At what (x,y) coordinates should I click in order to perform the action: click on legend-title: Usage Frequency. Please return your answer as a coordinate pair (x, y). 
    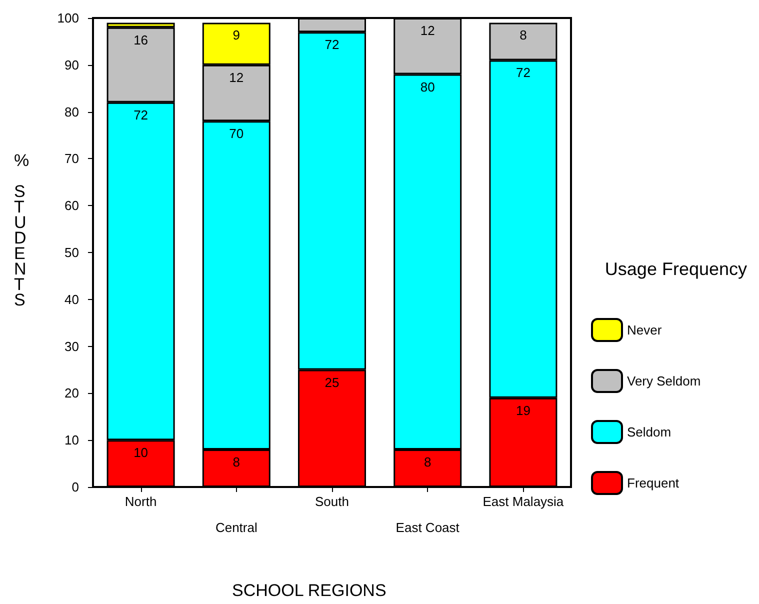
    Looking at the image, I should click on (676, 269).